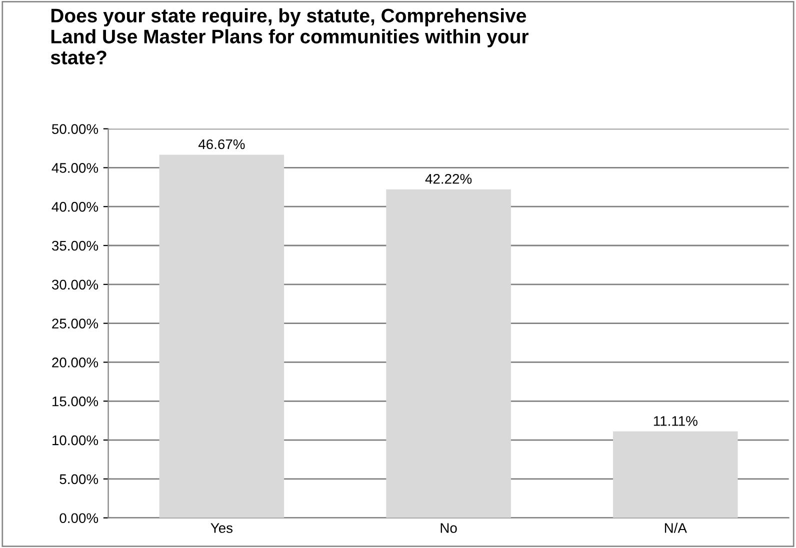 The height and width of the screenshot is (548, 796). What do you see at coordinates (75, 401) in the screenshot?
I see `y-tick-label: 15.00%` at bounding box center [75, 401].